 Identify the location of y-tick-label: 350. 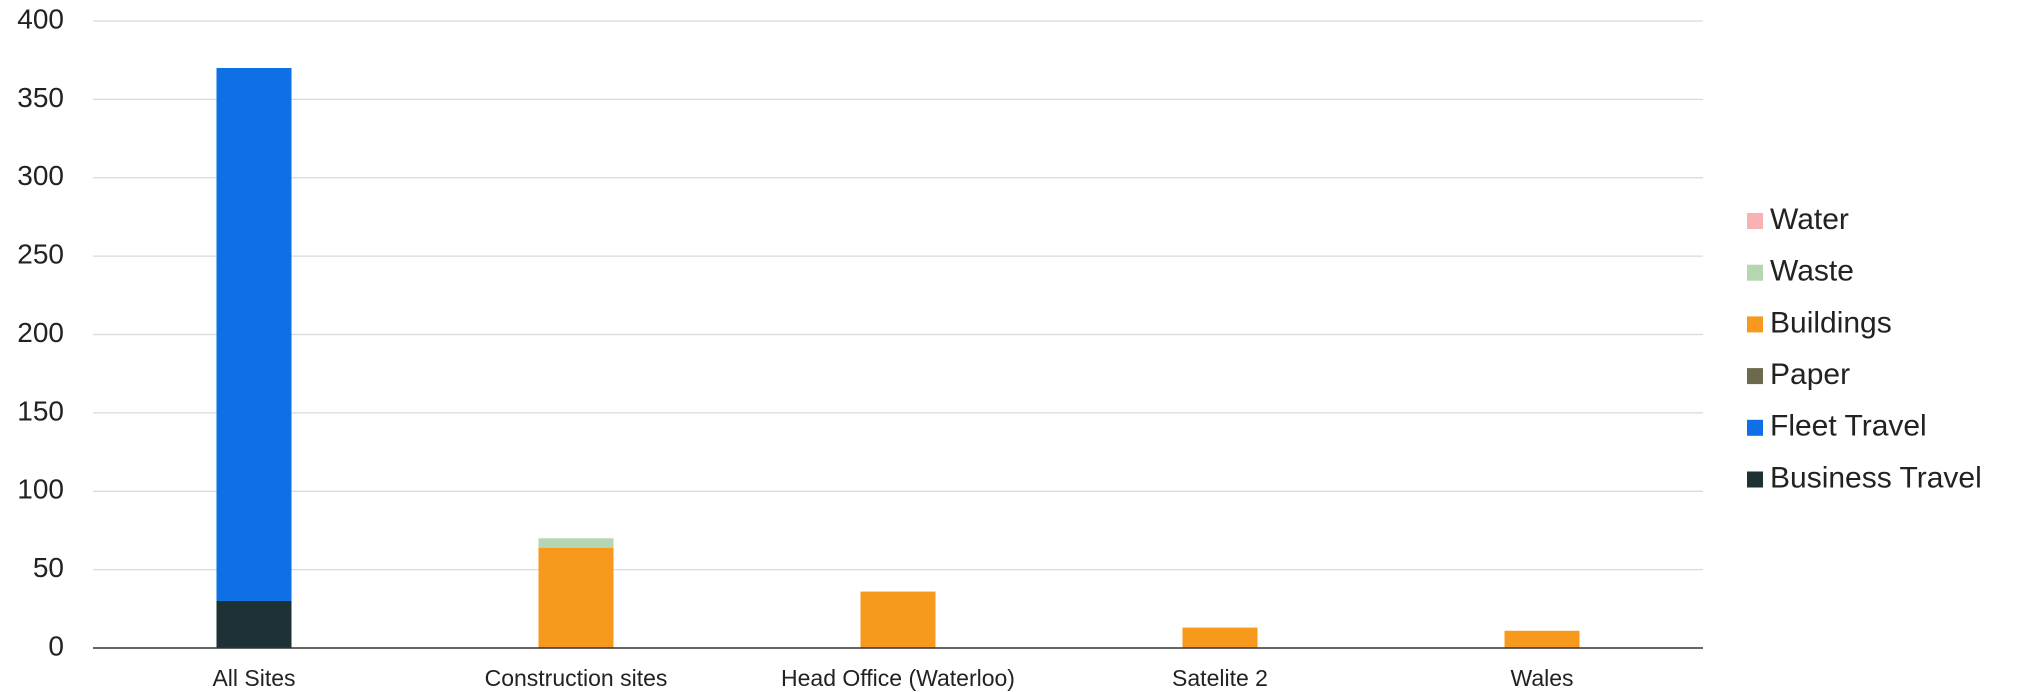
(40, 97).